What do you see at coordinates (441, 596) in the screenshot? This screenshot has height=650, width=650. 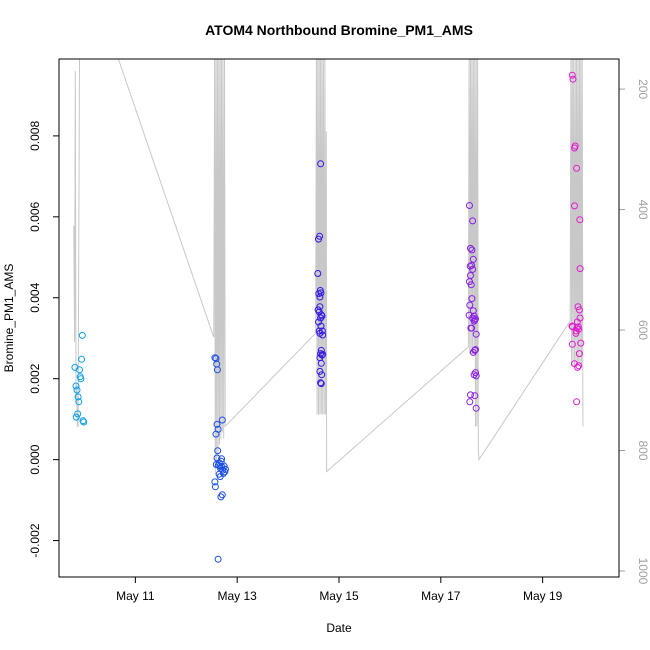 I see `x-tick-label: May 17` at bounding box center [441, 596].